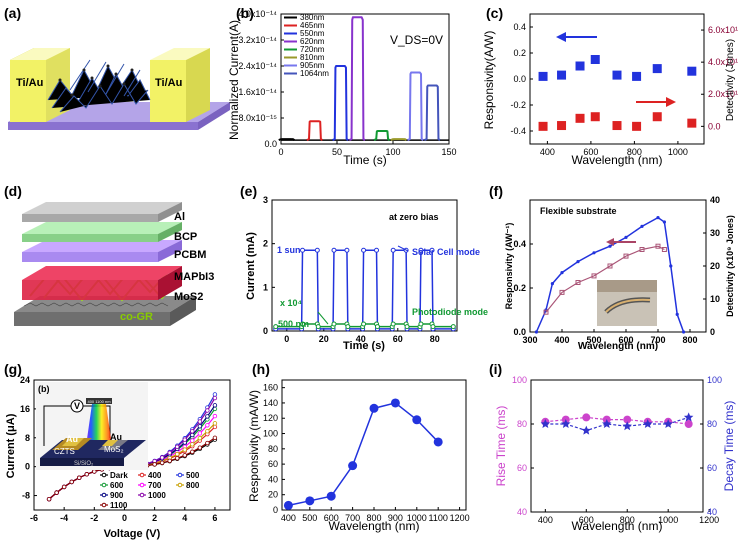 The height and width of the screenshot is (546, 738). Describe the element at coordinates (270, 434) in the screenshot. I see `chart-h-ytick: 100` at that location.